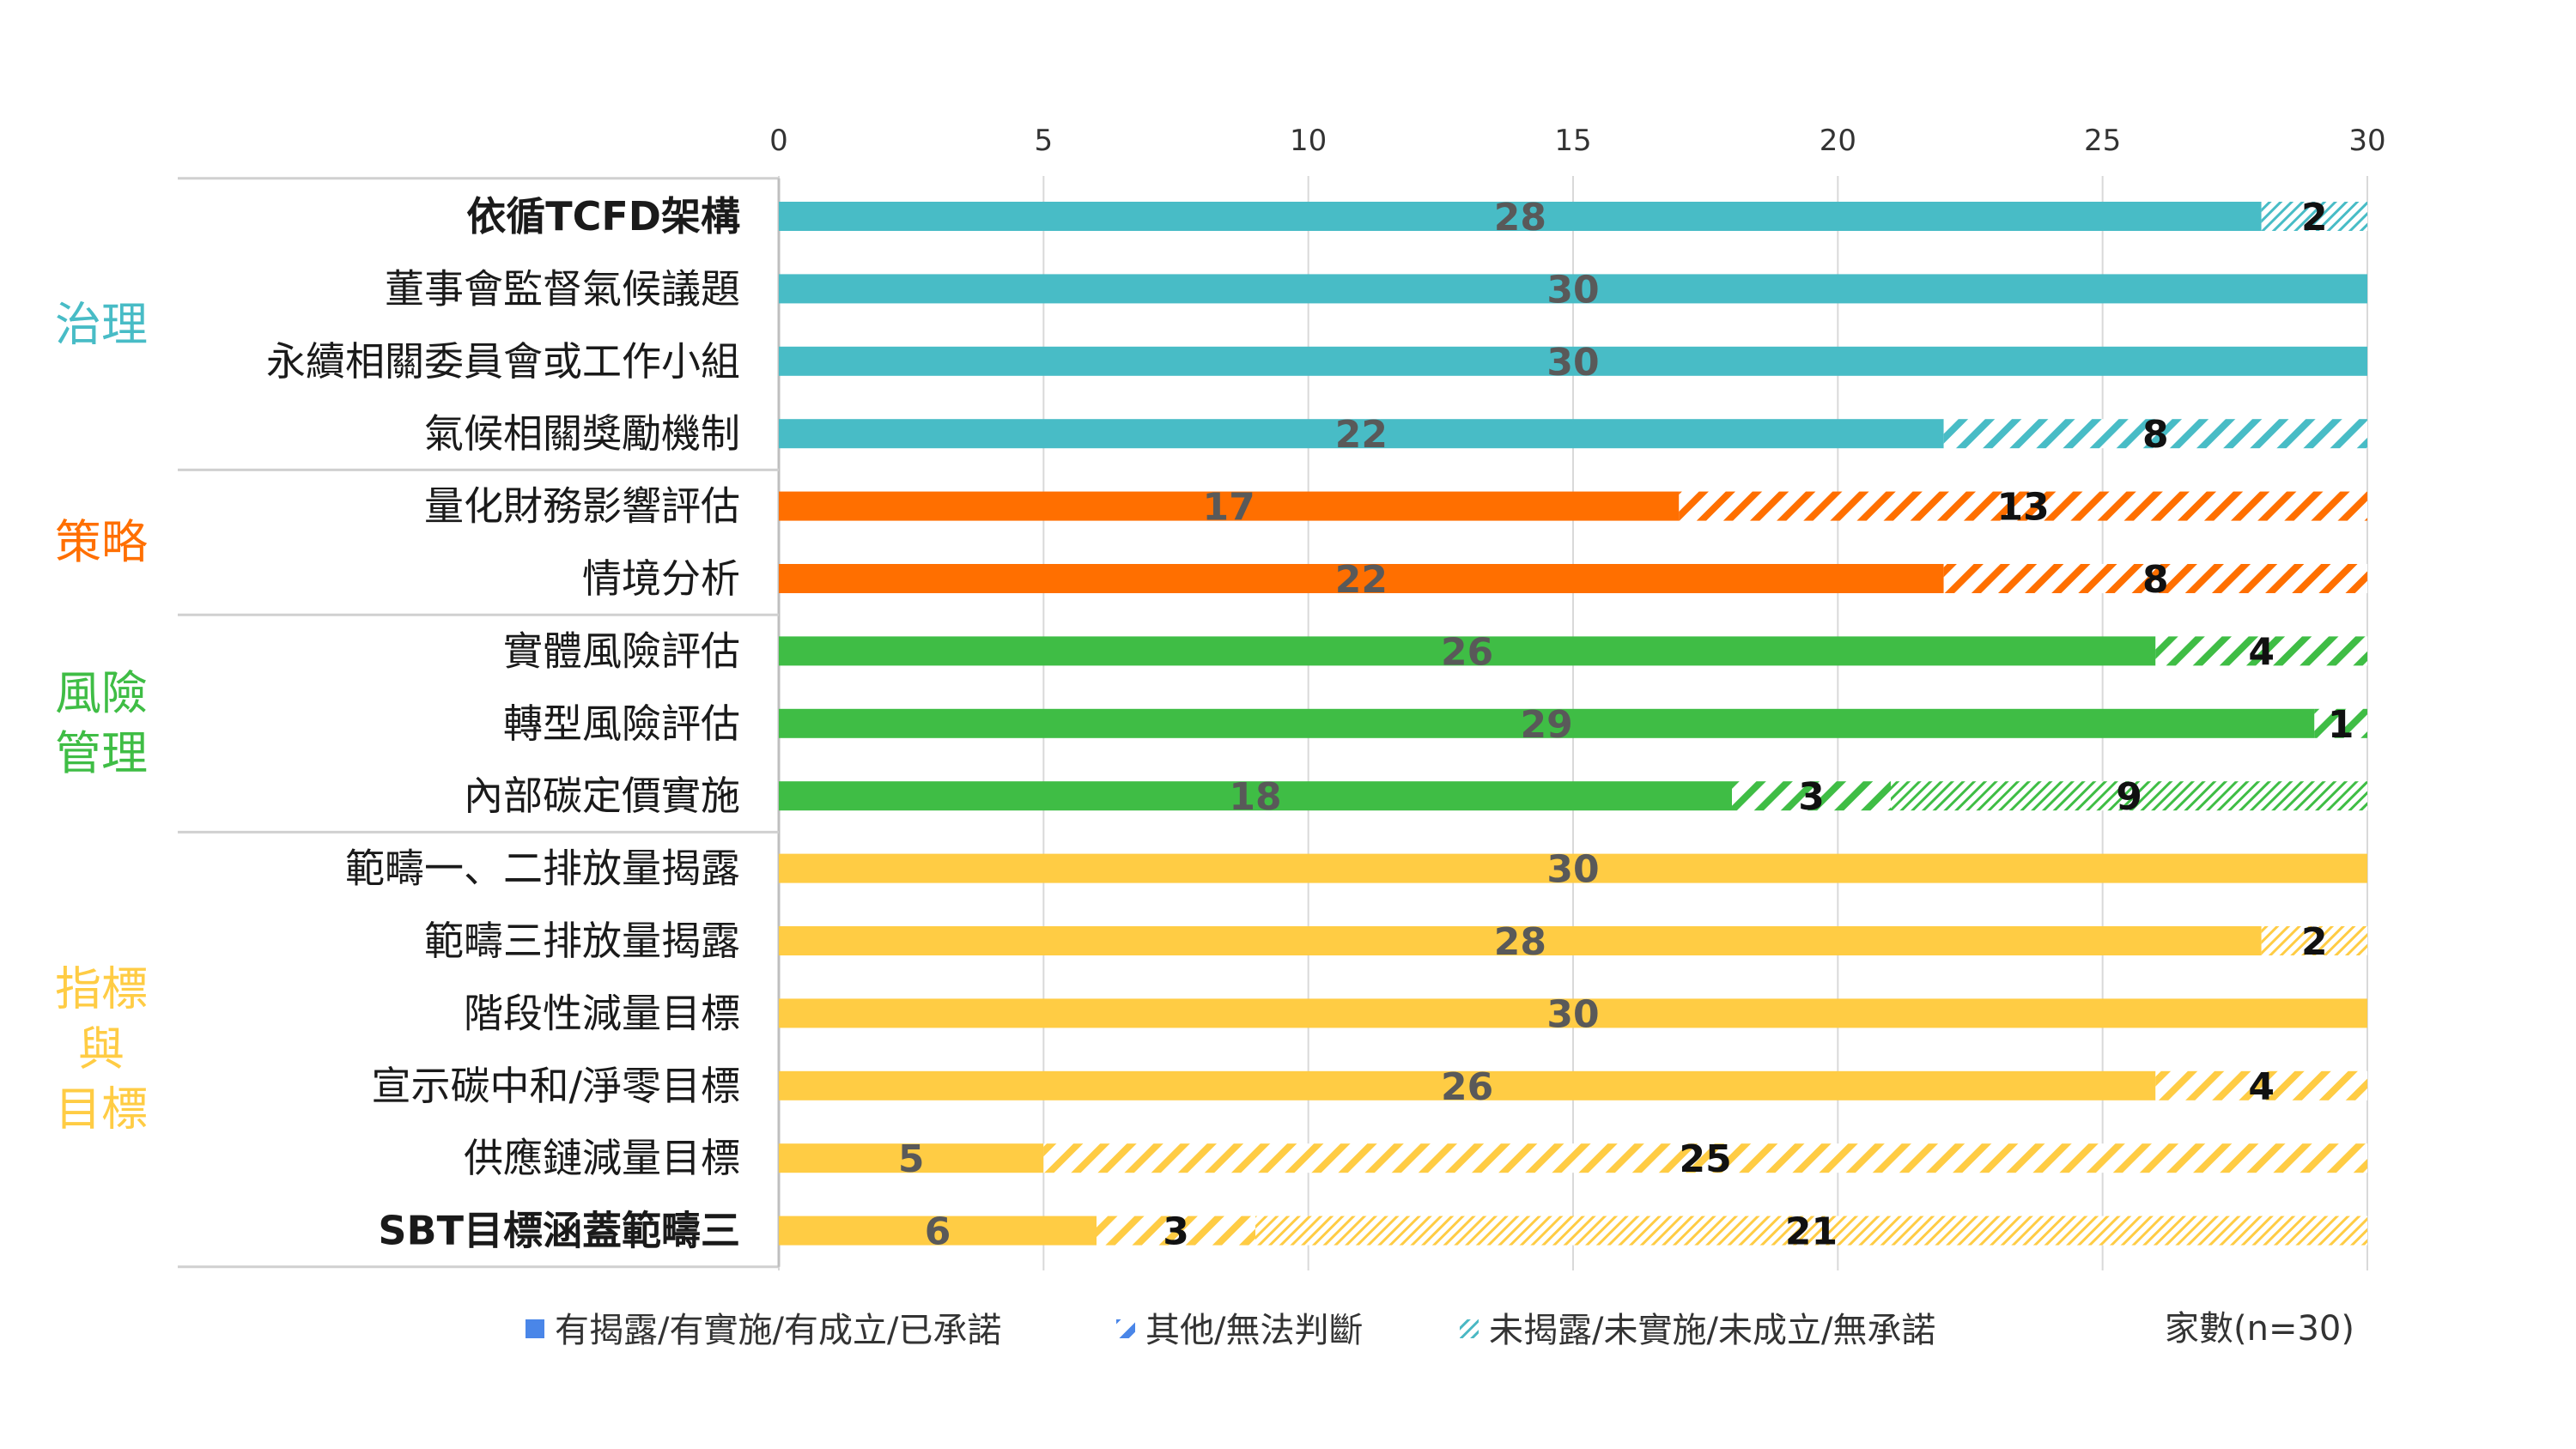 The height and width of the screenshot is (1449, 2576). I want to click on legend-label: 有揭露/有實施/有成立/已承諾, so click(778, 1330).